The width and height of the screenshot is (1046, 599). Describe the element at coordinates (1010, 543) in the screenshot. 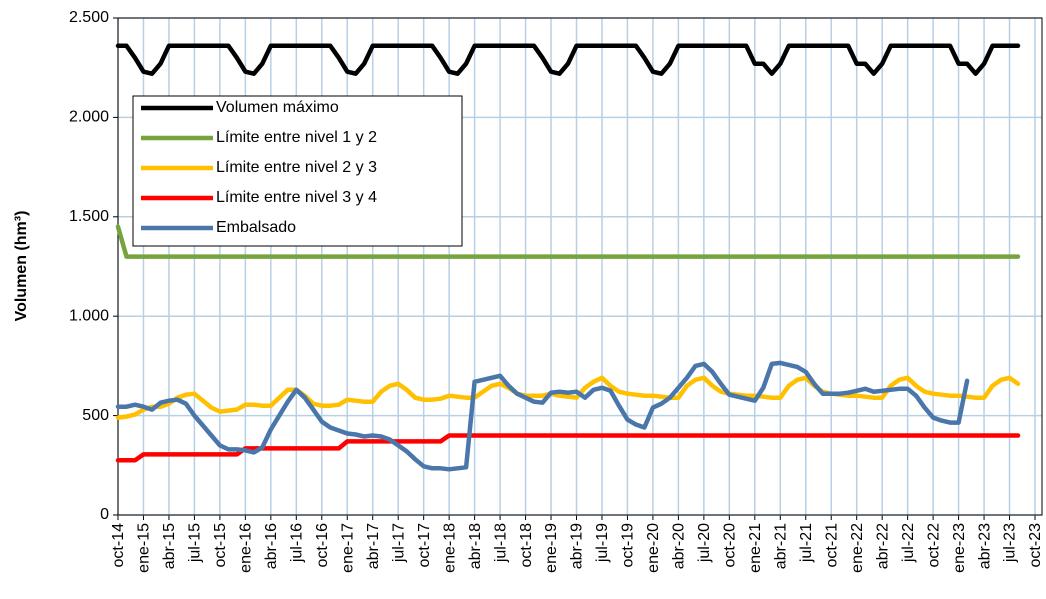

I see `x-tick-label: jul-23` at that location.